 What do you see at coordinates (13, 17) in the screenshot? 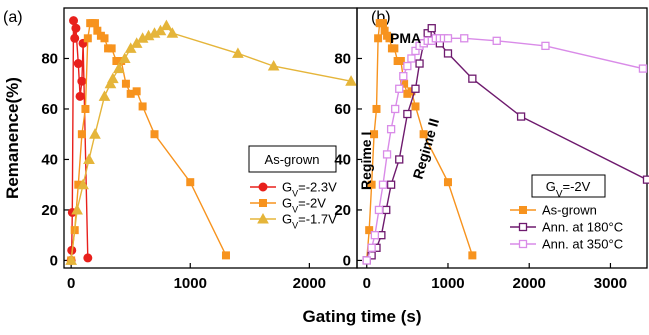
I see `panel-a-label: (a)` at bounding box center [13, 17].